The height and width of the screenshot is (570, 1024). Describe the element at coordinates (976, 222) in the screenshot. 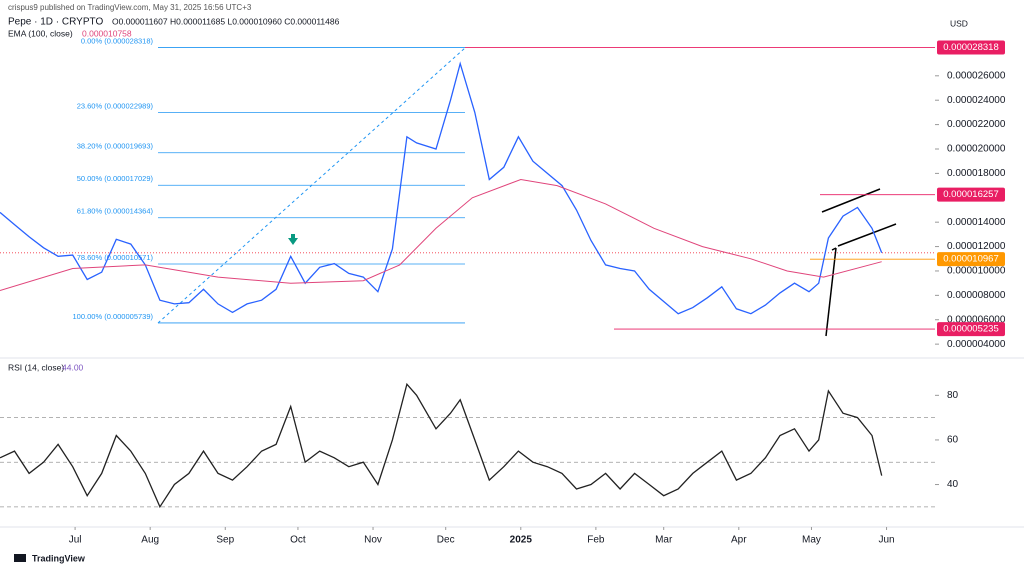

I see `y-tick-label: 0.000014000` at that location.